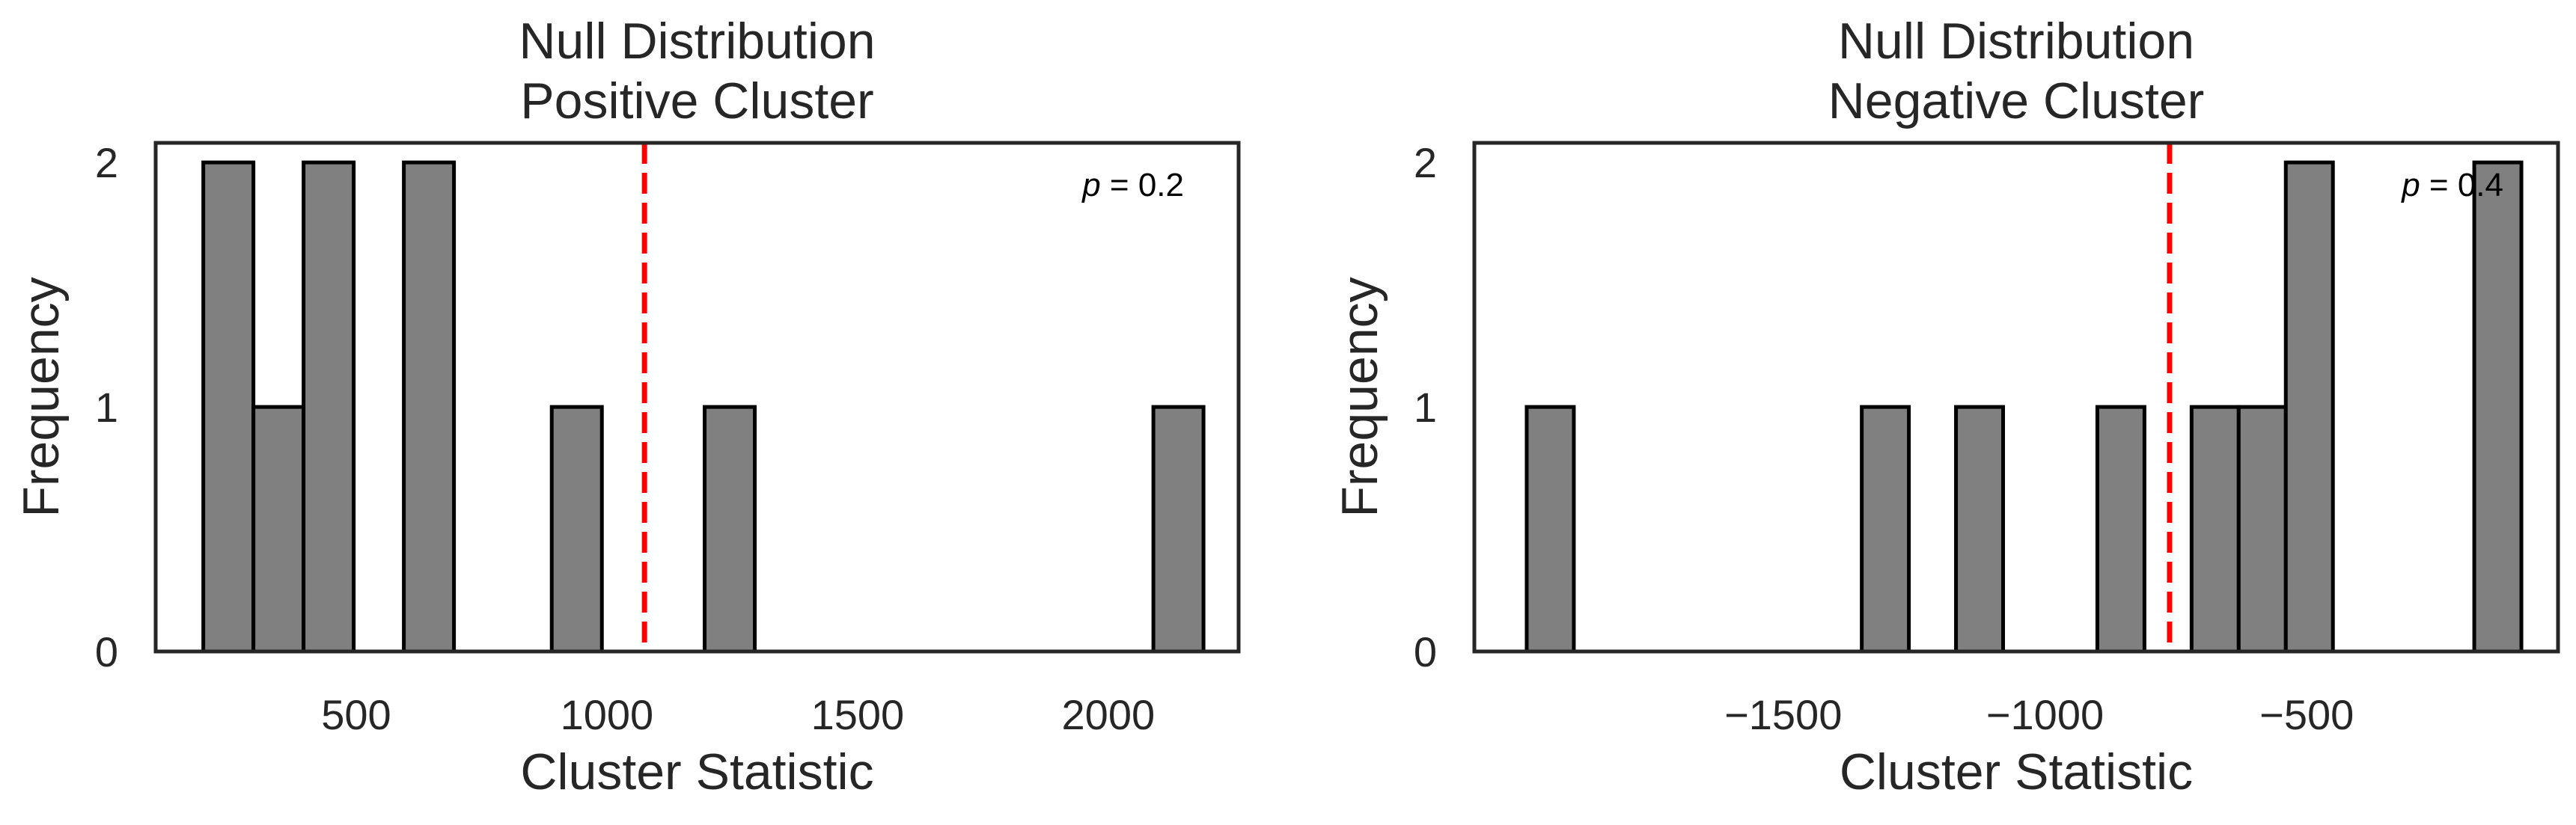 Image resolution: width=2576 pixels, height=825 pixels. What do you see at coordinates (858, 714) in the screenshot?
I see `x-tick-label: 1500` at bounding box center [858, 714].